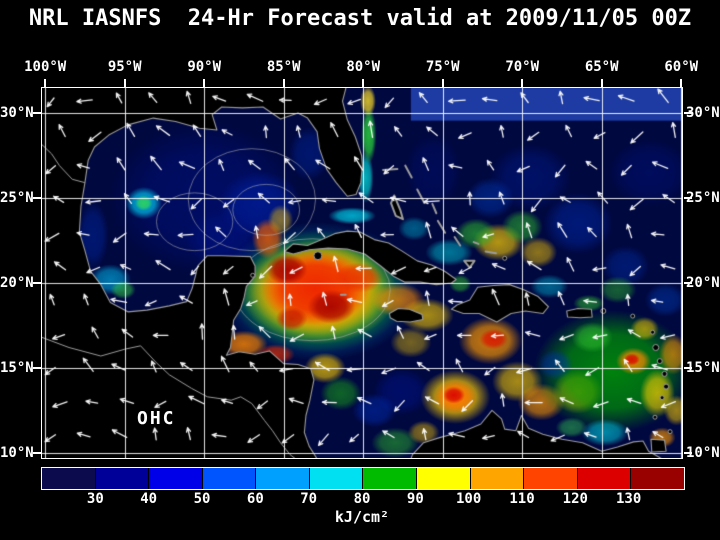  I want to click on colorbar-tick-label: 110, so click(522, 499).